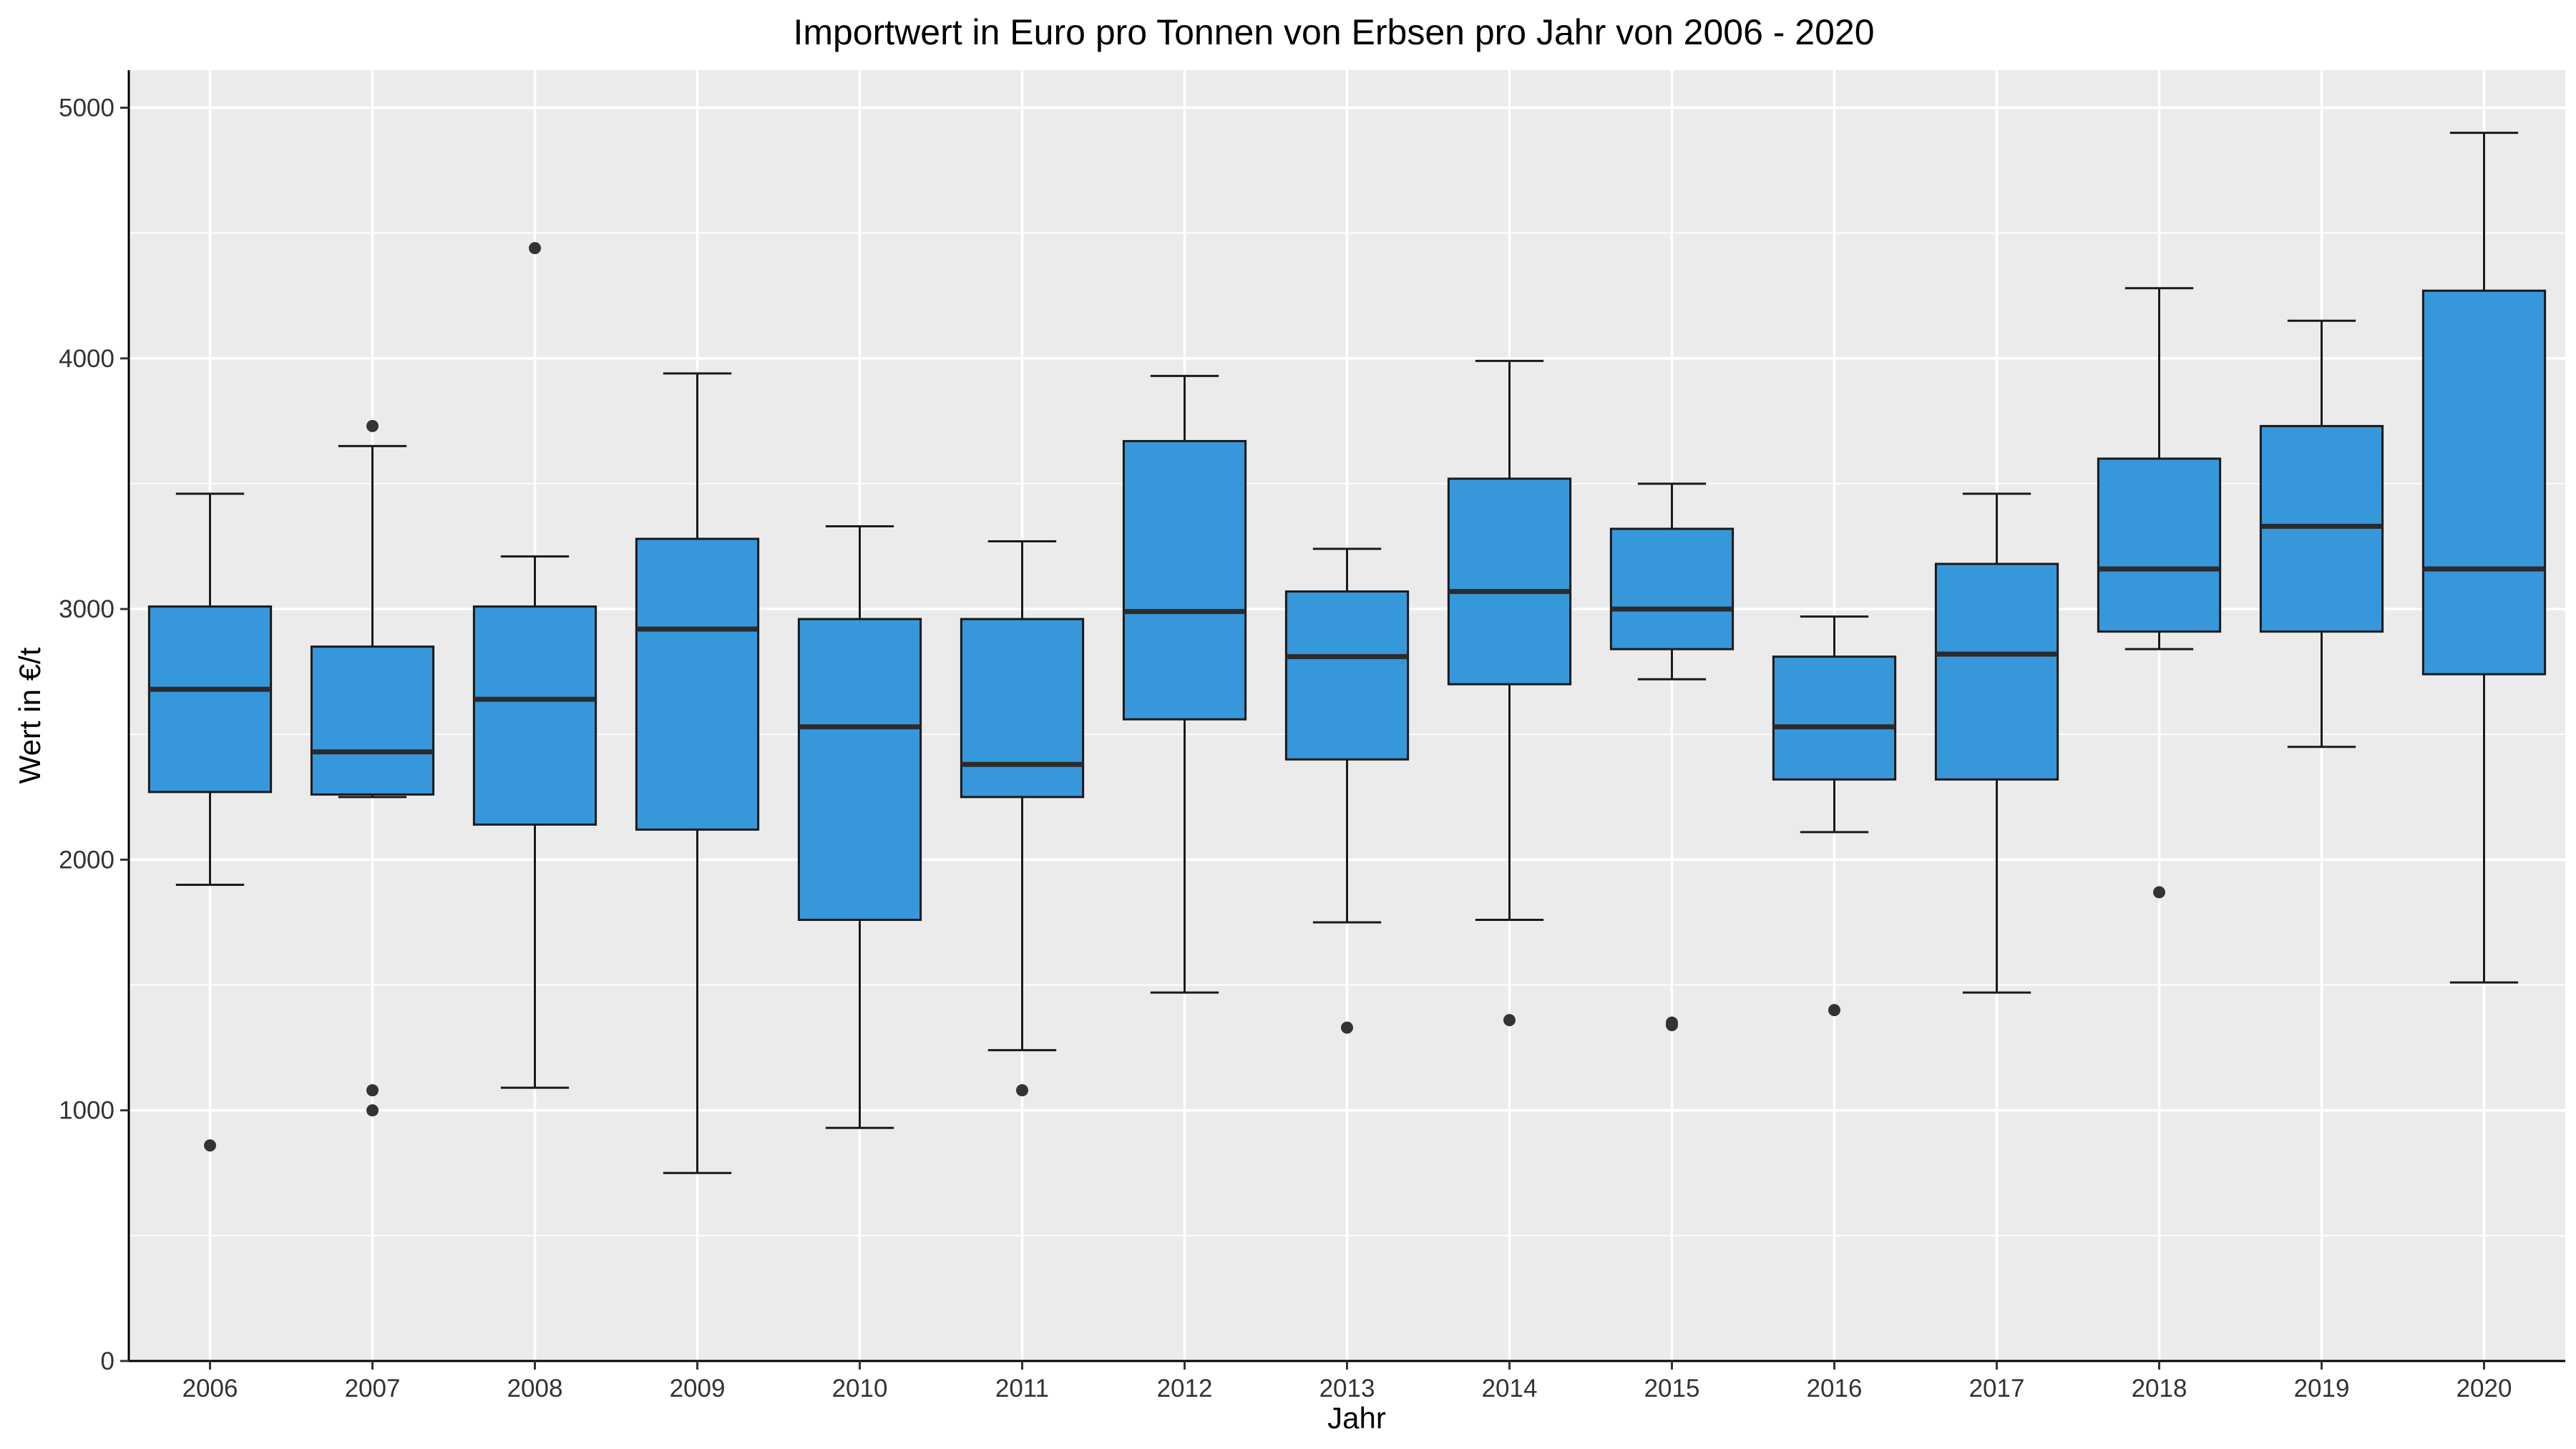 The width and height of the screenshot is (2576, 1449). Describe the element at coordinates (86, 108) in the screenshot. I see `y-tick-label: 5000` at that location.